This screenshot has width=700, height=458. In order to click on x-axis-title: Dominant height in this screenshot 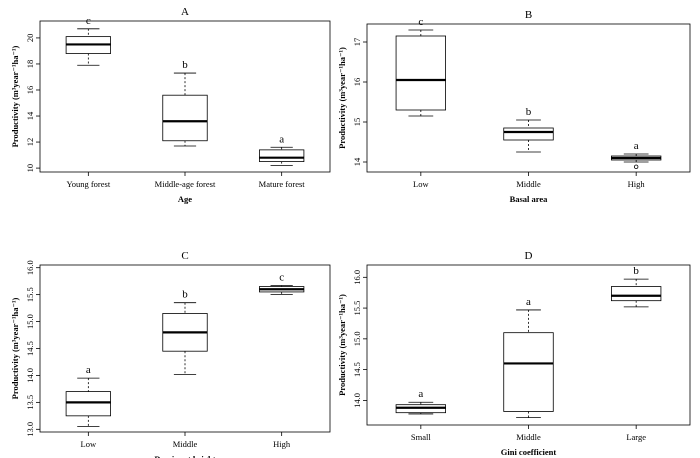, I will do `click(184, 456)`.